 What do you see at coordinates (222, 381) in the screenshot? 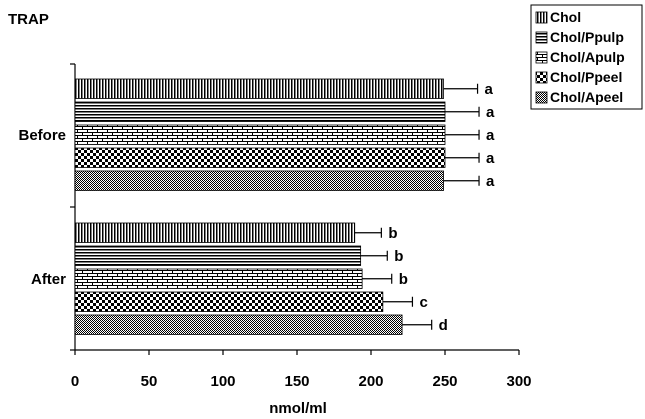
I see `x-tick-label: 100` at bounding box center [222, 381].